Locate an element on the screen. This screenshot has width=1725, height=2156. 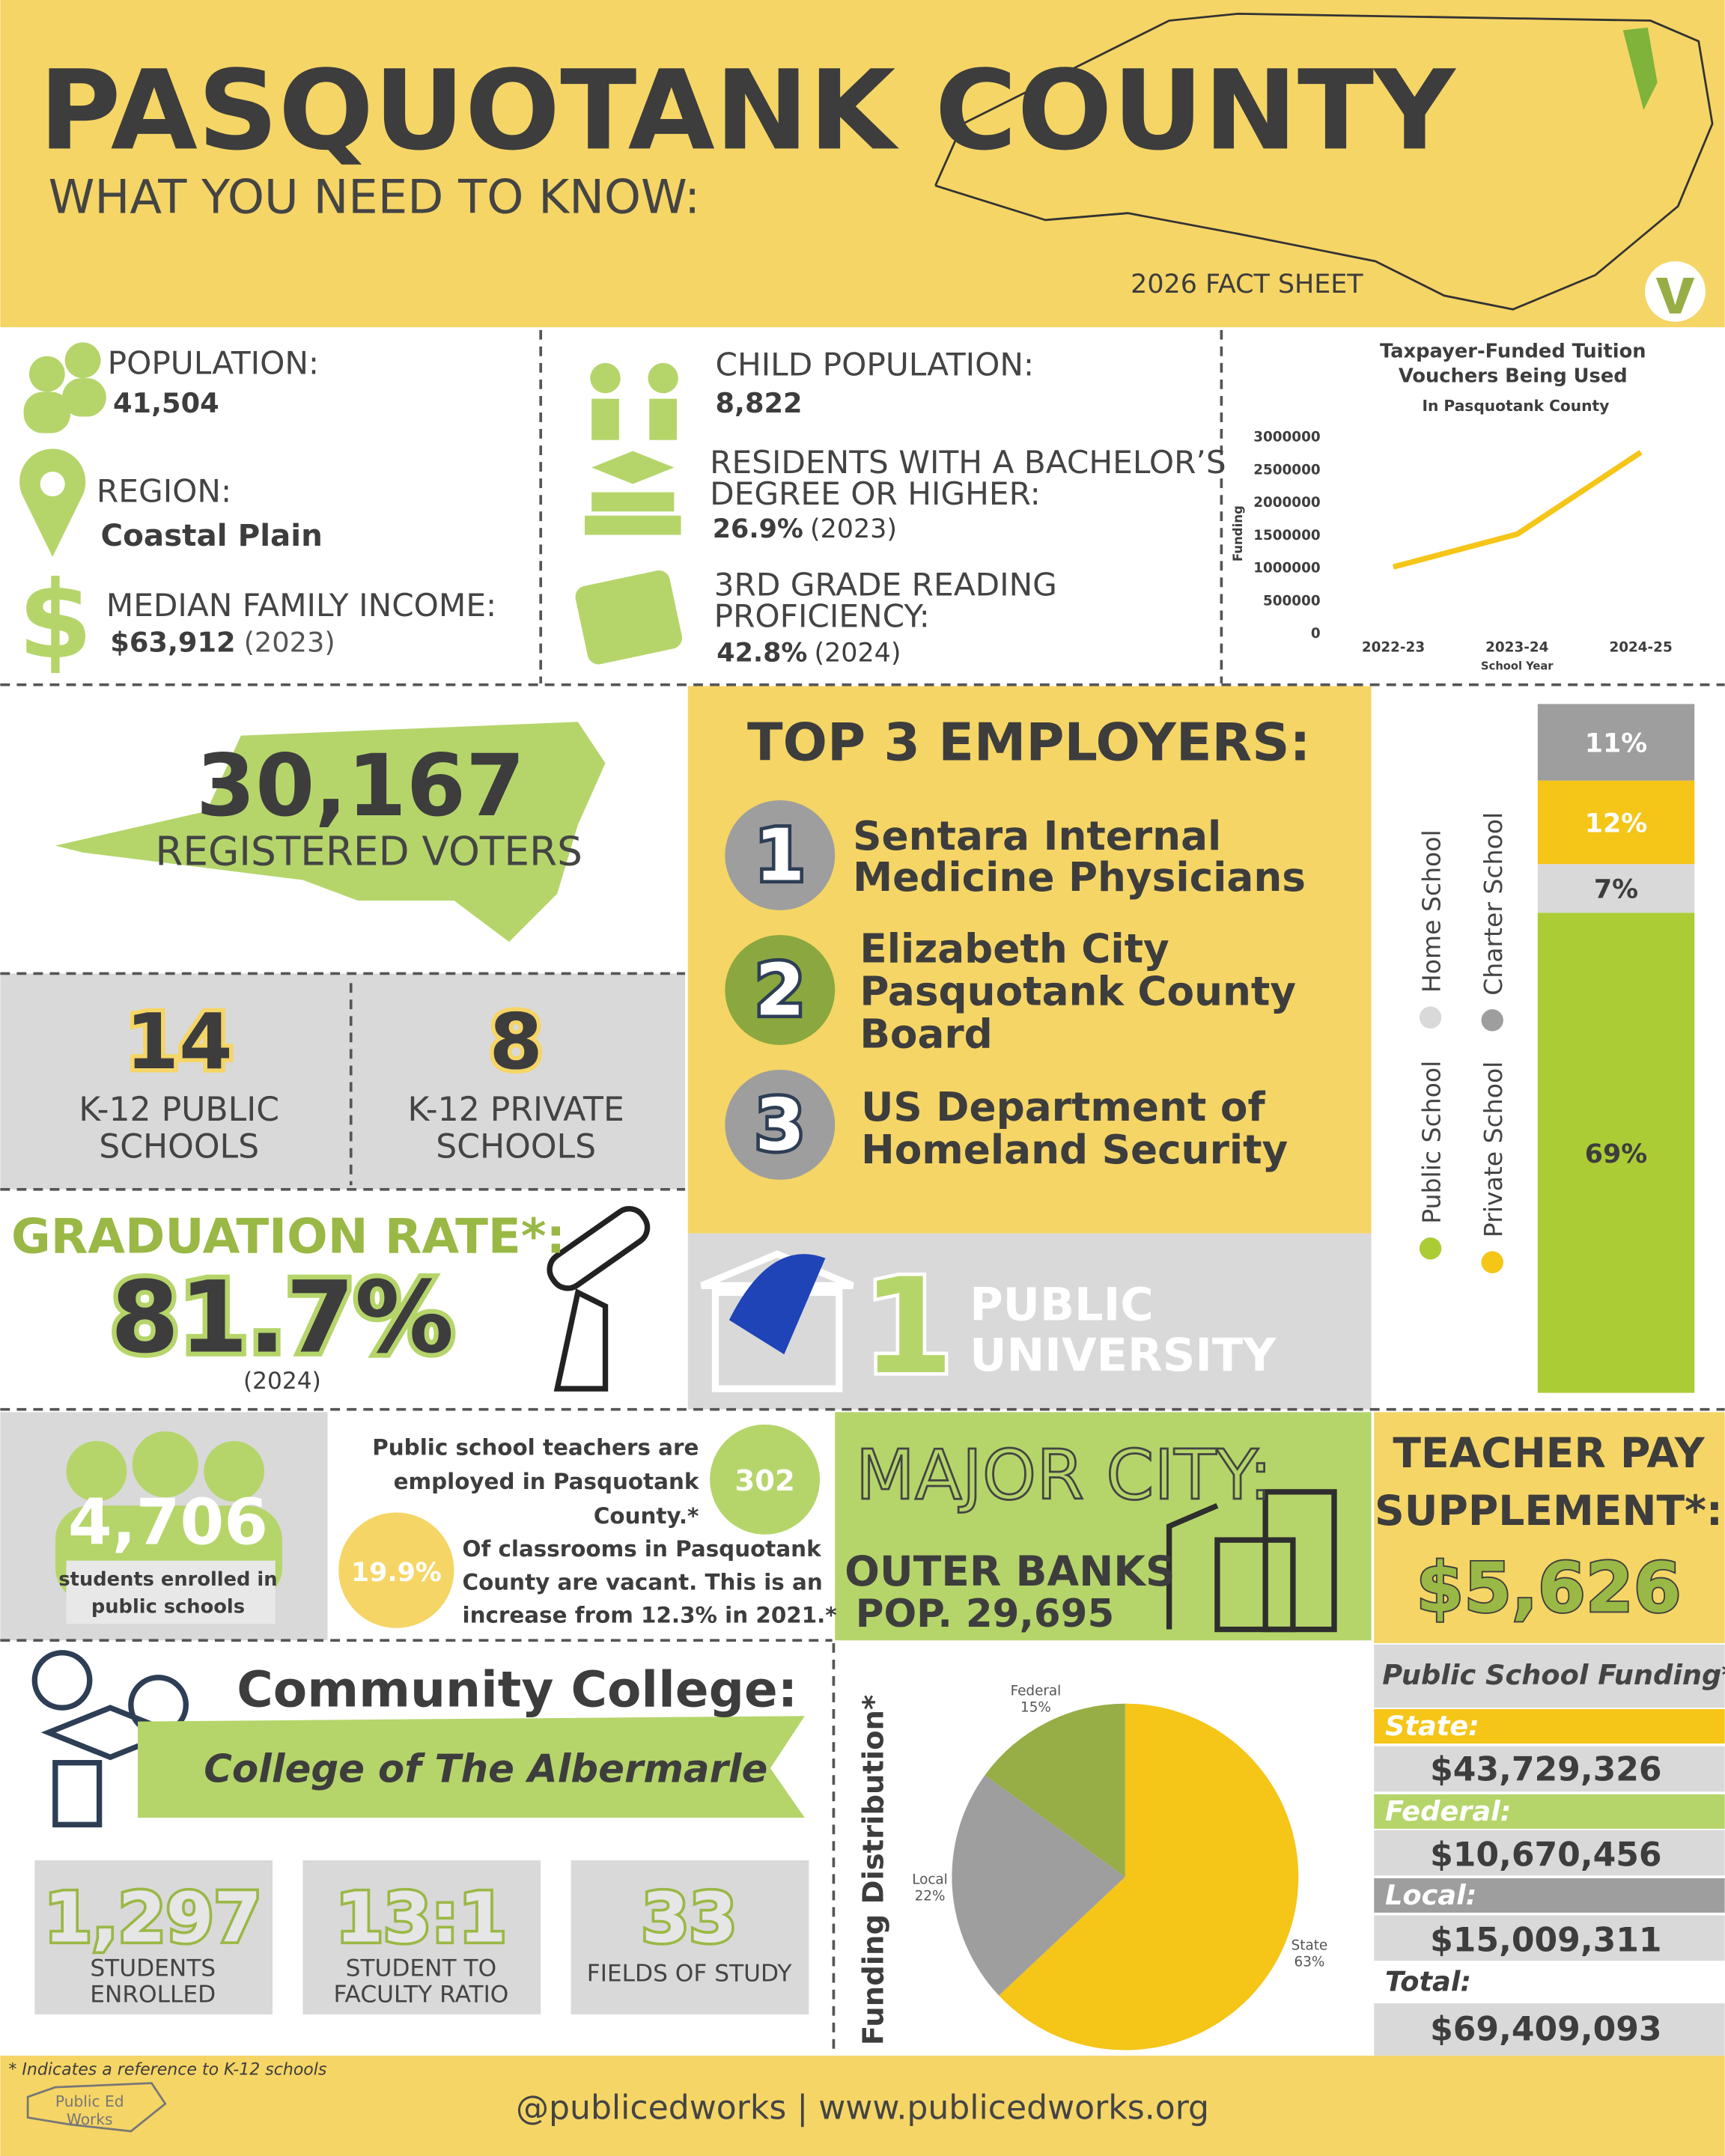
x-tick-label: 2024-25 is located at coordinates (1640, 648).